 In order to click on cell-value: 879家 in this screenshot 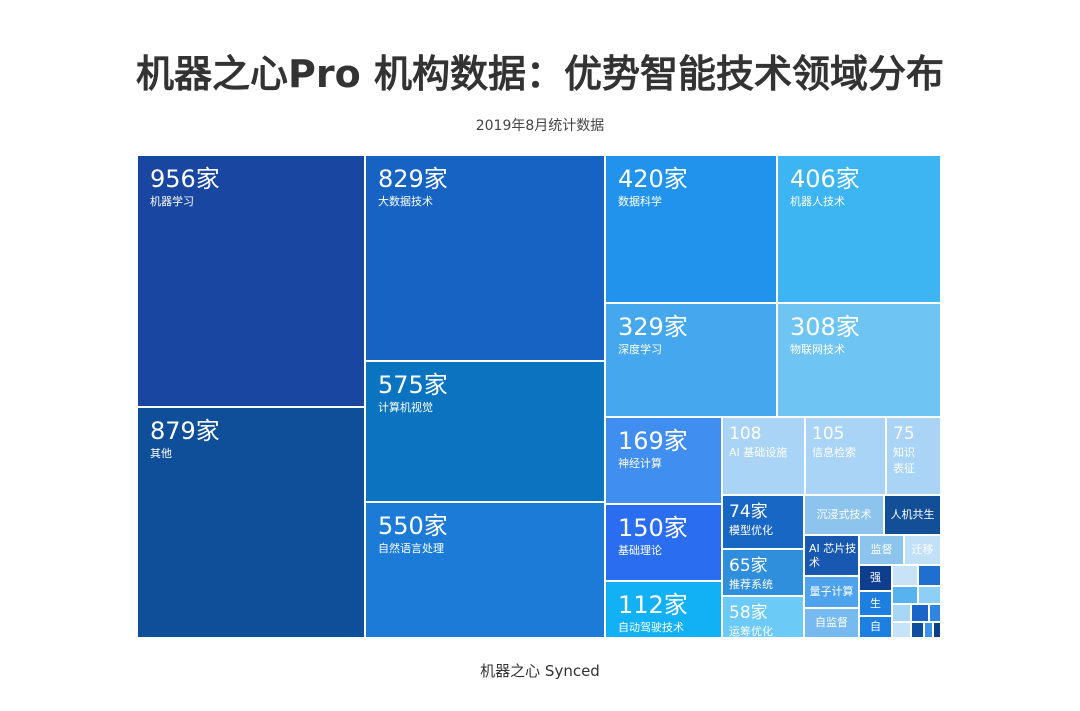, I will do `click(185, 431)`.